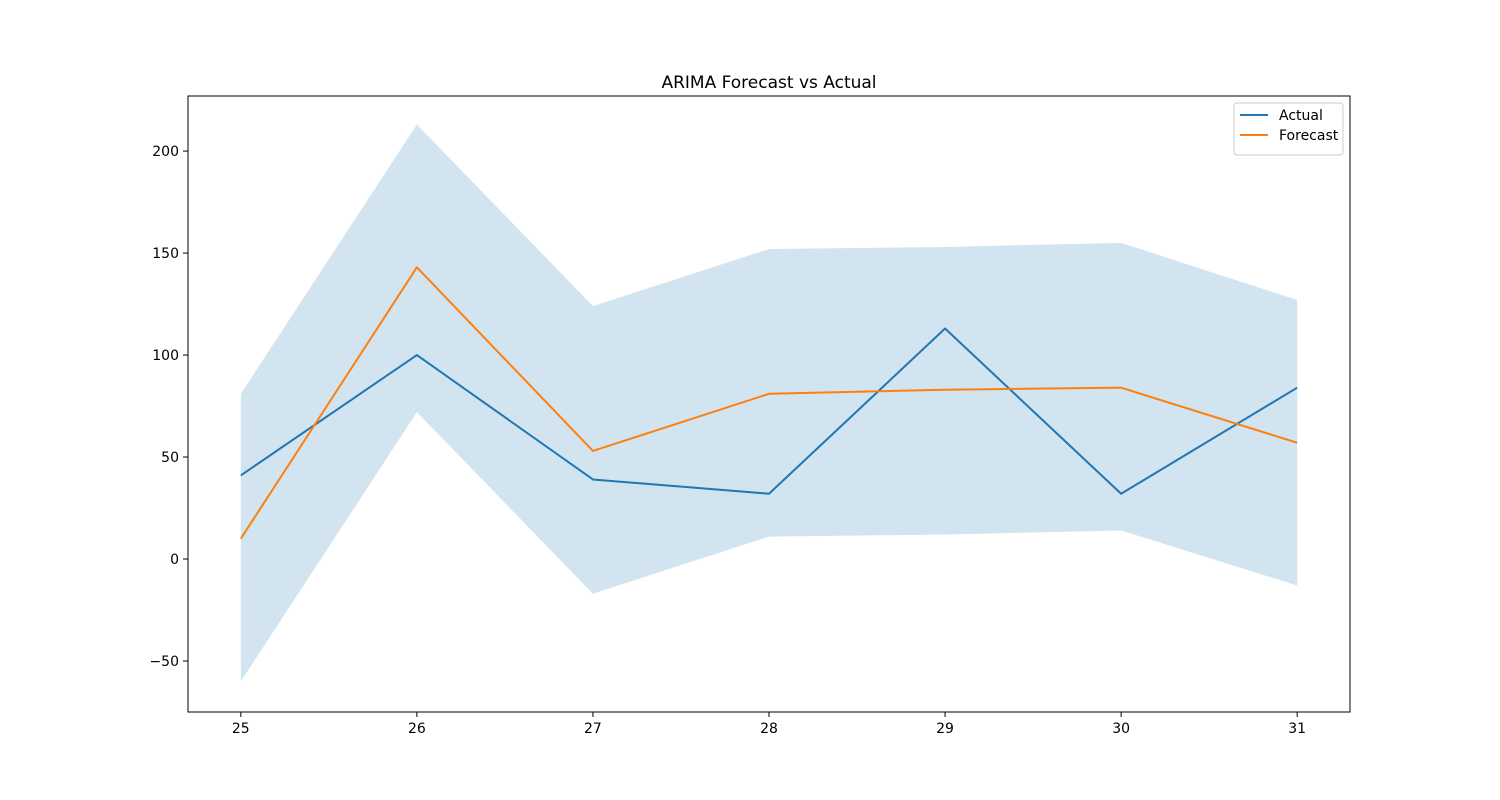 This screenshot has height=800, width=1500. I want to click on x-tick-label: 30, so click(1121, 729).